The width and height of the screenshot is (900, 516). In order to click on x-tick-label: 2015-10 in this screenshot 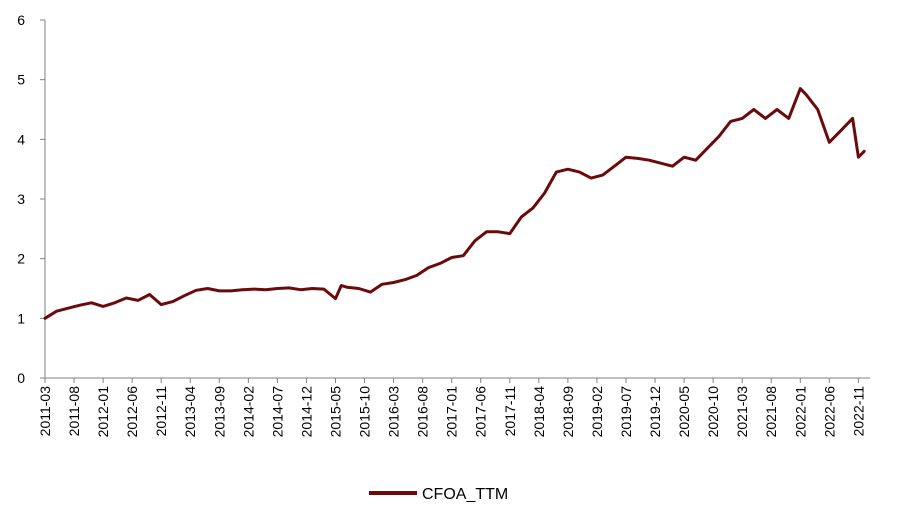, I will do `click(365, 412)`.